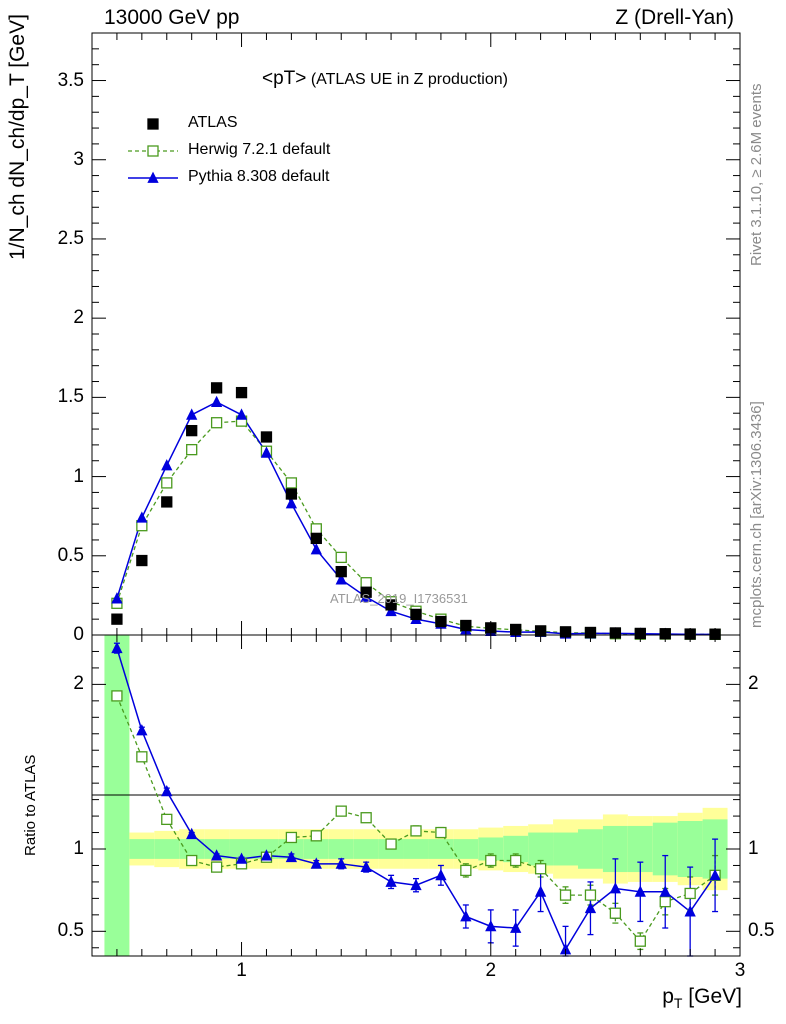 The width and height of the screenshot is (786, 1024). I want to click on ratio-y-tick-label-right: 0.5, so click(761, 931).